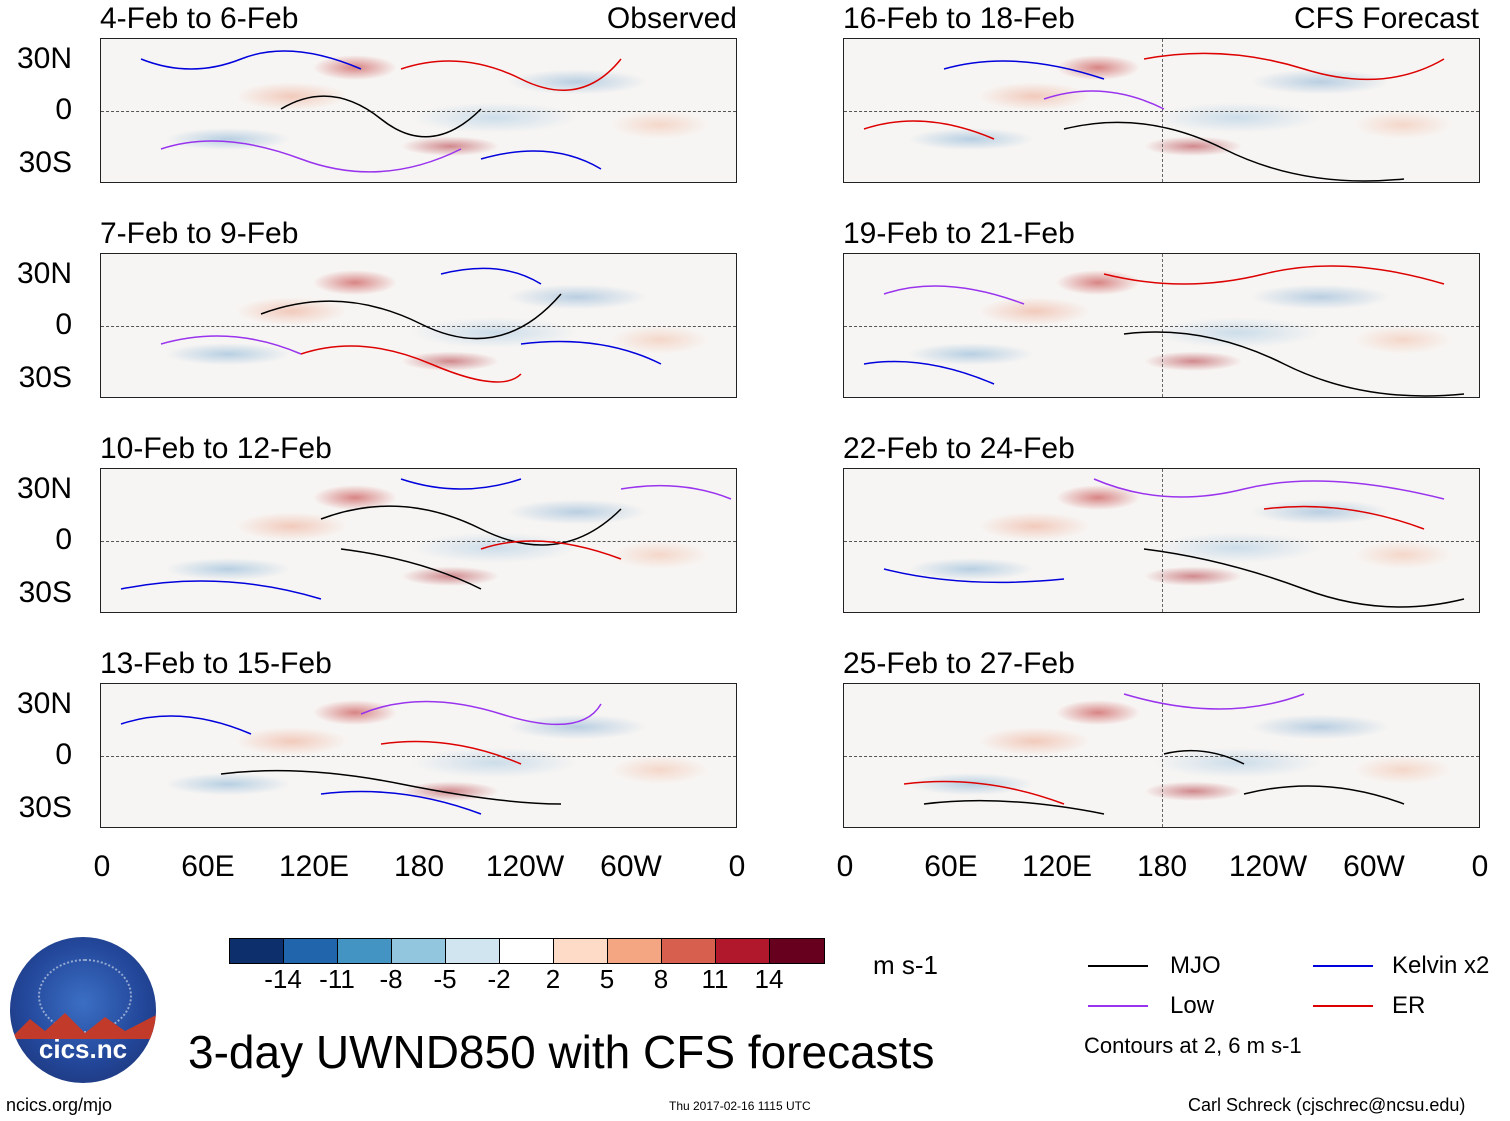 Image resolution: width=1510 pixels, height=1121 pixels. I want to click on colorbar-label: 11, so click(715, 979).